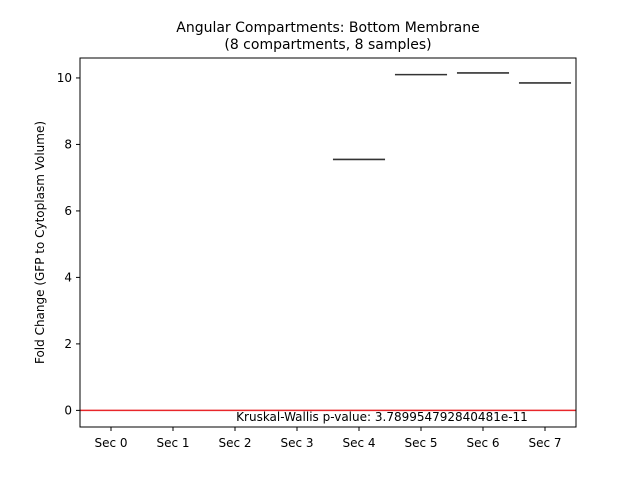 This screenshot has width=640, height=480. What do you see at coordinates (110, 443) in the screenshot?
I see `x-tick-label: Sec 0` at bounding box center [110, 443].